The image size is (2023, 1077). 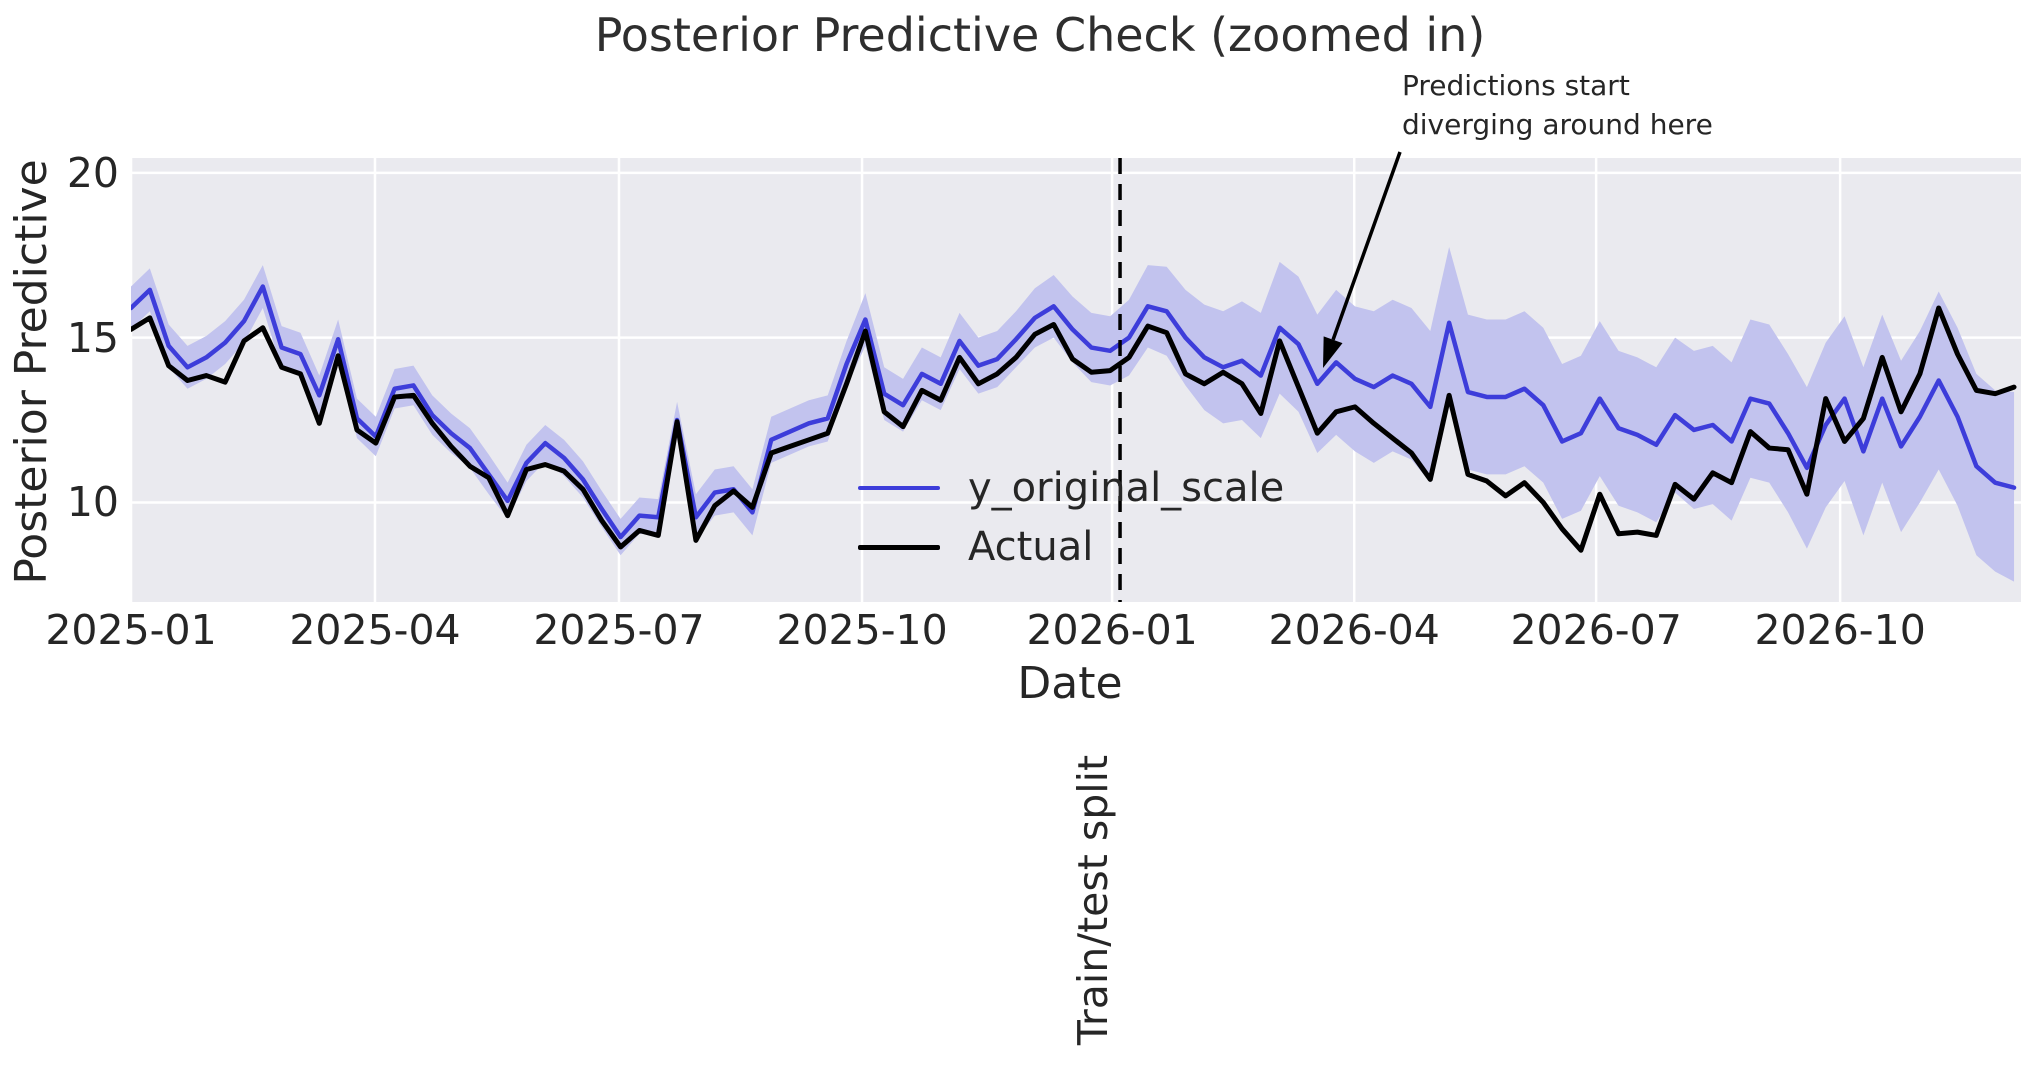 What do you see at coordinates (92, 172) in the screenshot?
I see `y-tick-label: 20` at bounding box center [92, 172].